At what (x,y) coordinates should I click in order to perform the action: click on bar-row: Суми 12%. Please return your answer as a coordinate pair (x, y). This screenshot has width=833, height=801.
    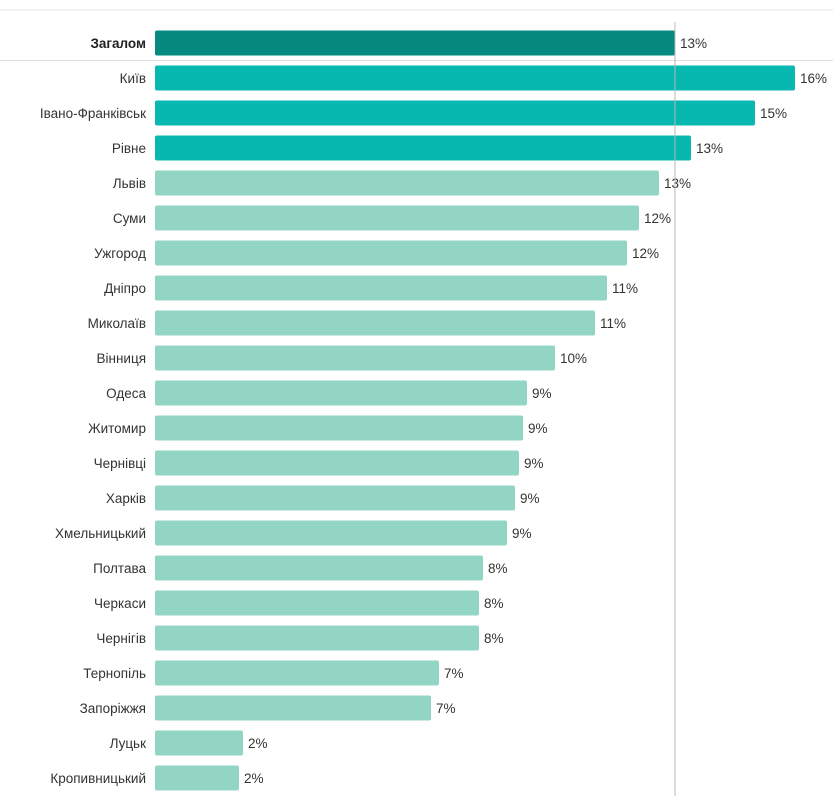
    Looking at the image, I should click on (392, 218).